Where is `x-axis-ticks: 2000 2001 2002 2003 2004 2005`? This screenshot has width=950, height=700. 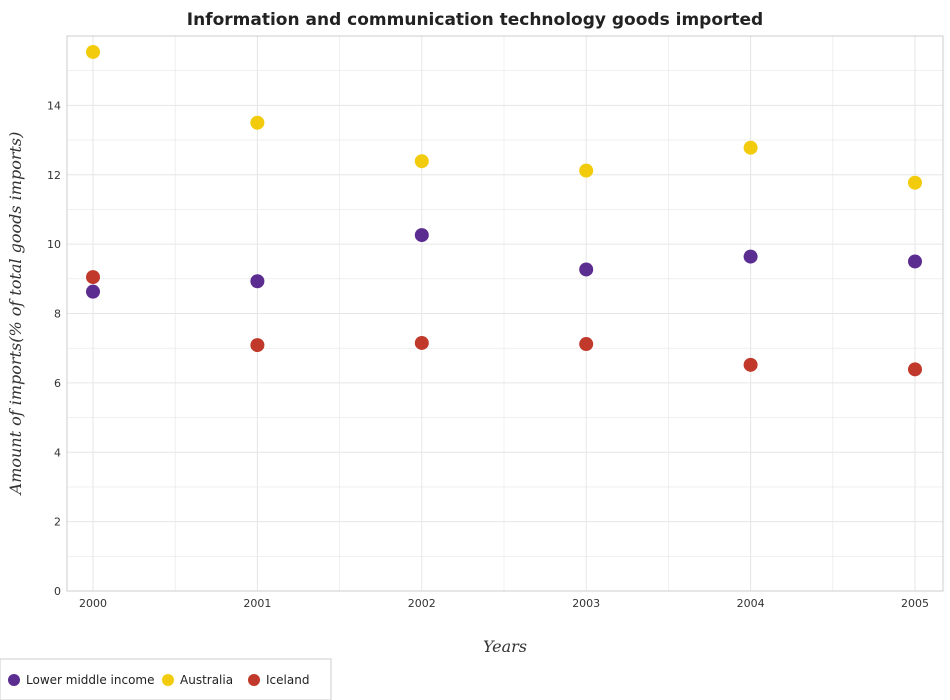
x-axis-ticks: 2000 2001 2002 2003 2004 2005 is located at coordinates (504, 603).